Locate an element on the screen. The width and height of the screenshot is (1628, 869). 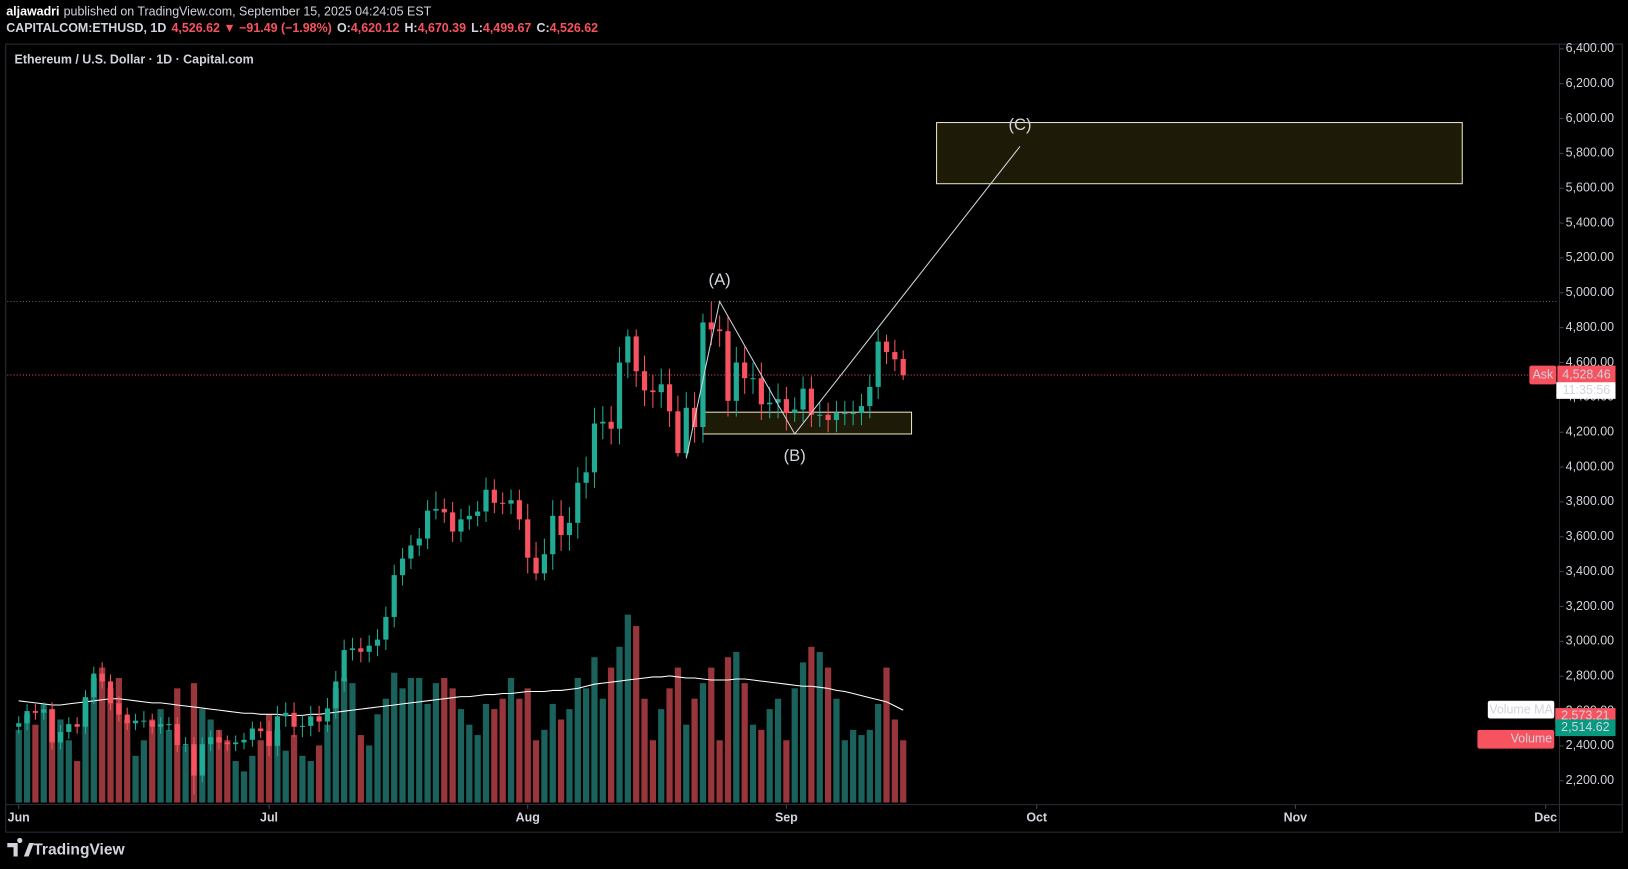
y-tick-label: 6,200.00 is located at coordinates (1590, 83).